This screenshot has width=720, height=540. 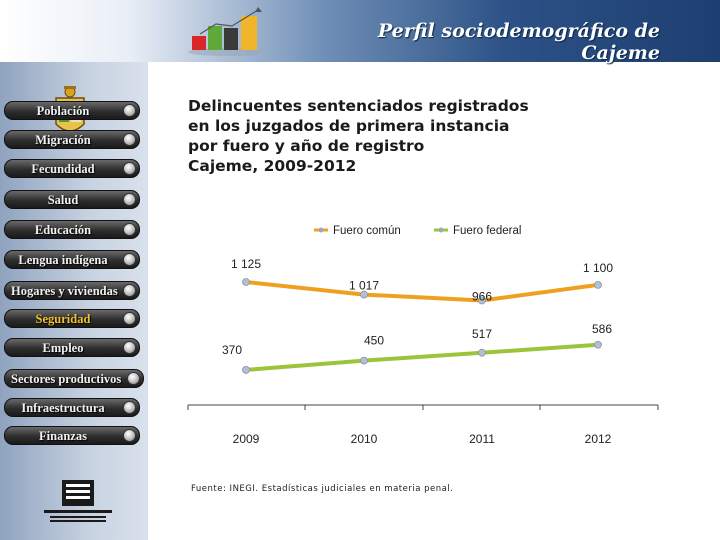 What do you see at coordinates (246, 439) in the screenshot?
I see `x-tick-label: 2009` at bounding box center [246, 439].